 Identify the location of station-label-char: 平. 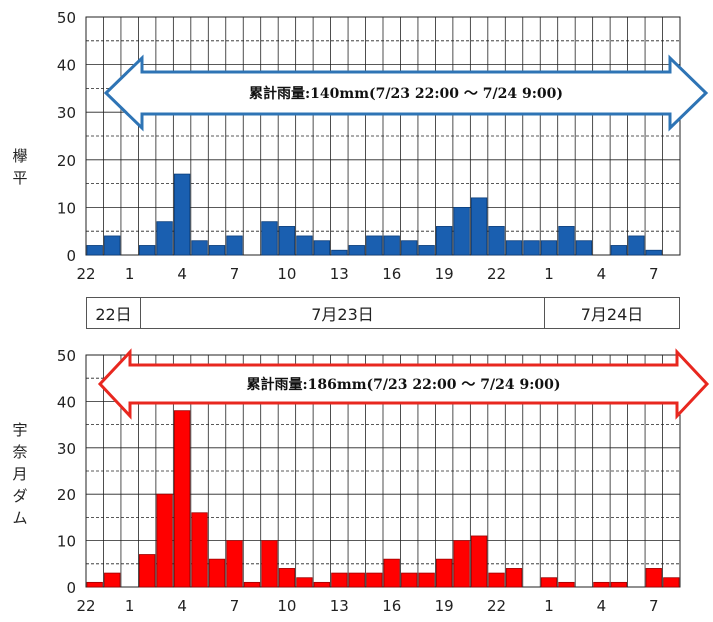
(19, 178).